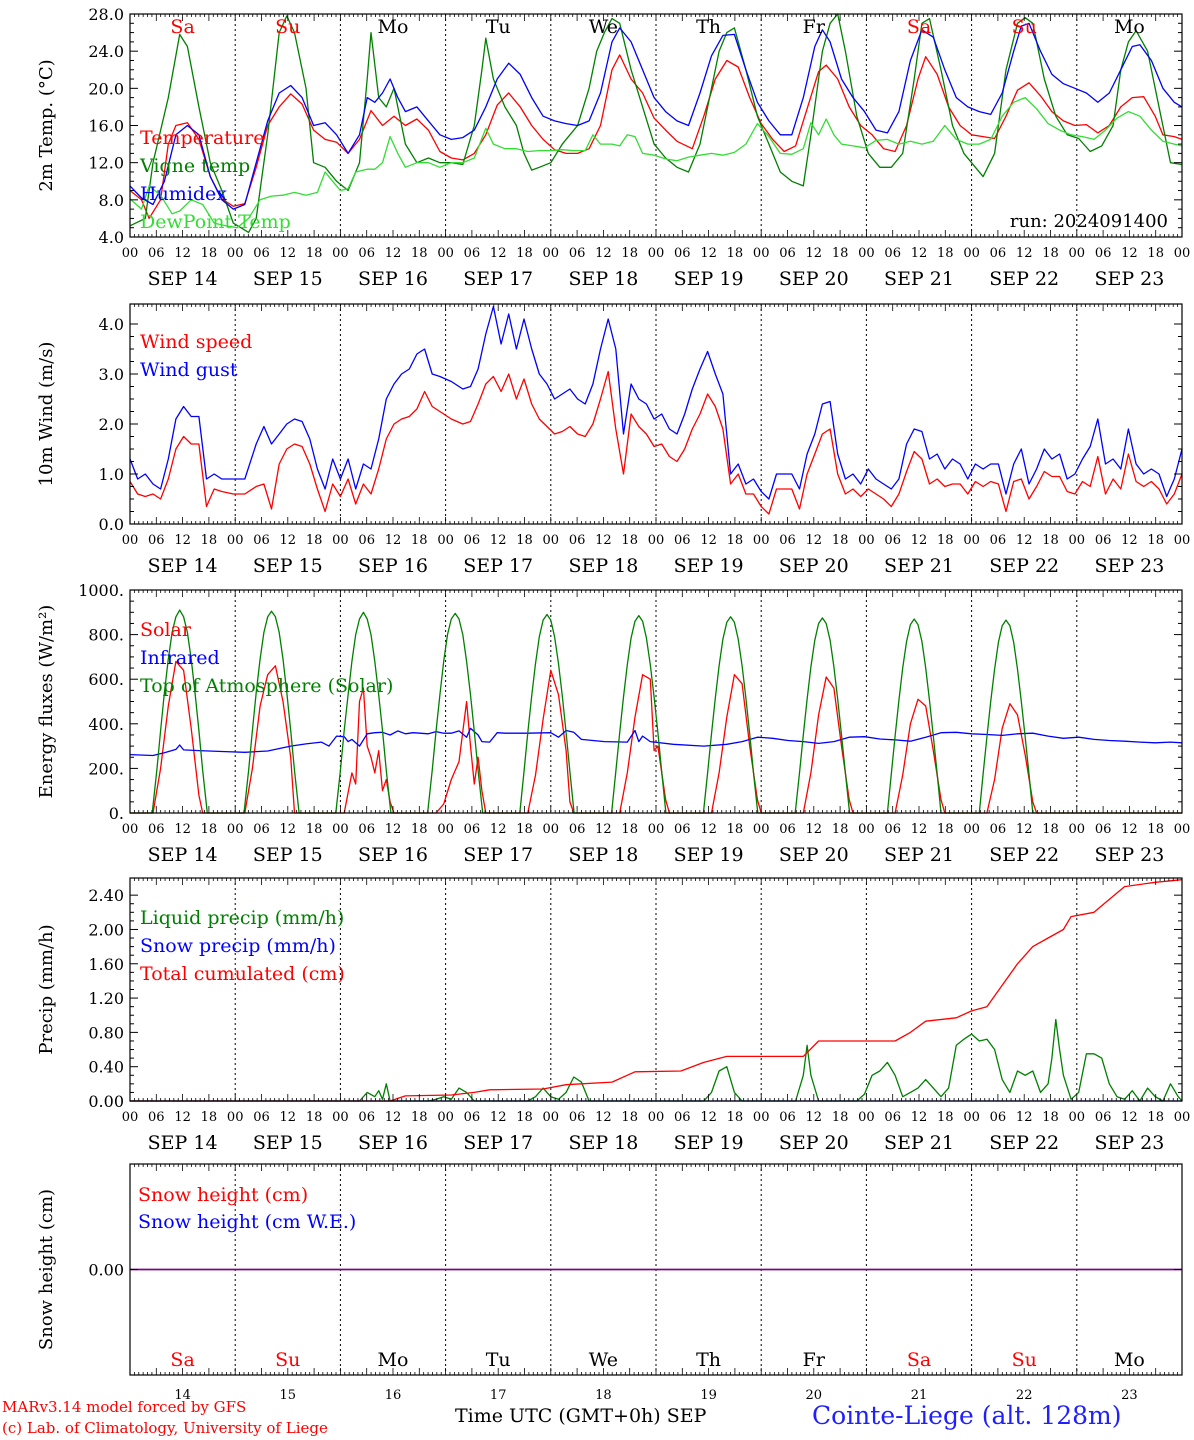 The width and height of the screenshot is (1194, 1440). Describe the element at coordinates (603, 1360) in the screenshot. I see `weekday-label-bottom: We` at that location.